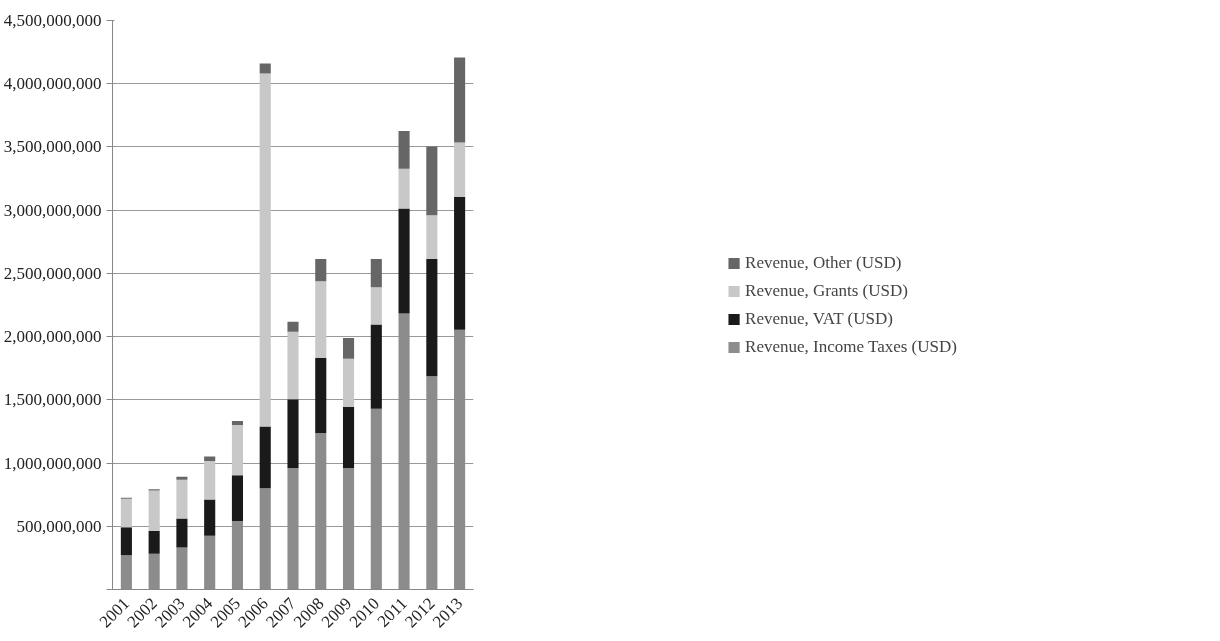 This screenshot has height=641, width=1220. I want to click on legend-label: Revenue, Income Taxes (USD), so click(851, 346).